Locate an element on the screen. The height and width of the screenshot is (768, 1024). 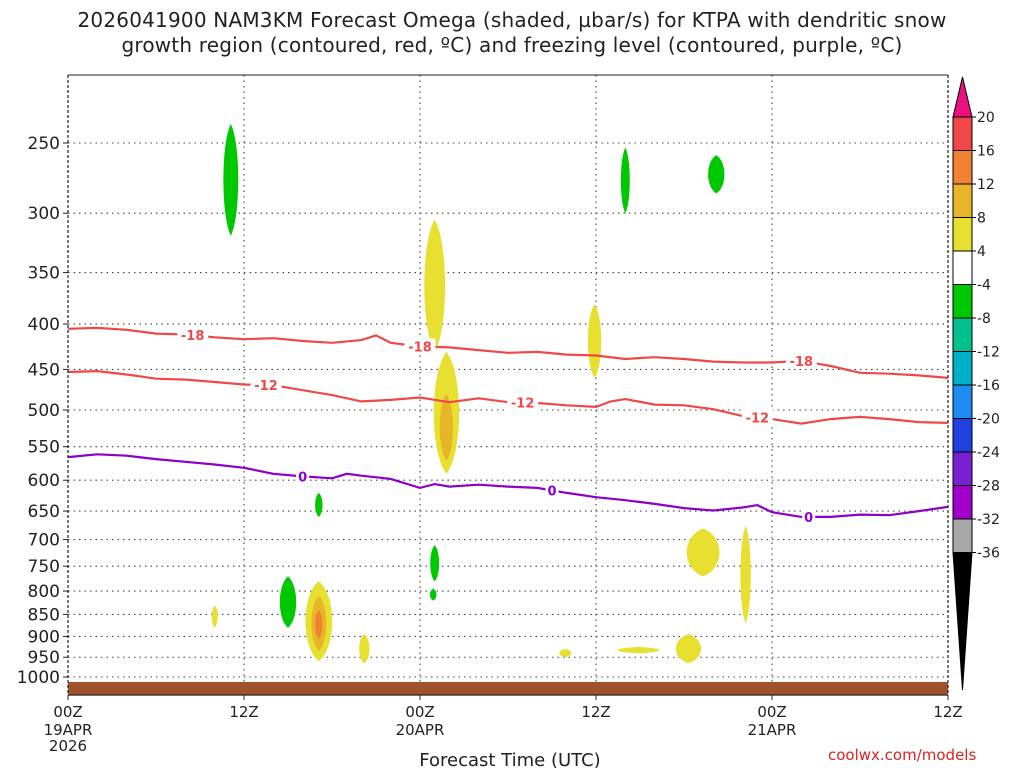
y-tick-label: 300 is located at coordinates (44, 214).